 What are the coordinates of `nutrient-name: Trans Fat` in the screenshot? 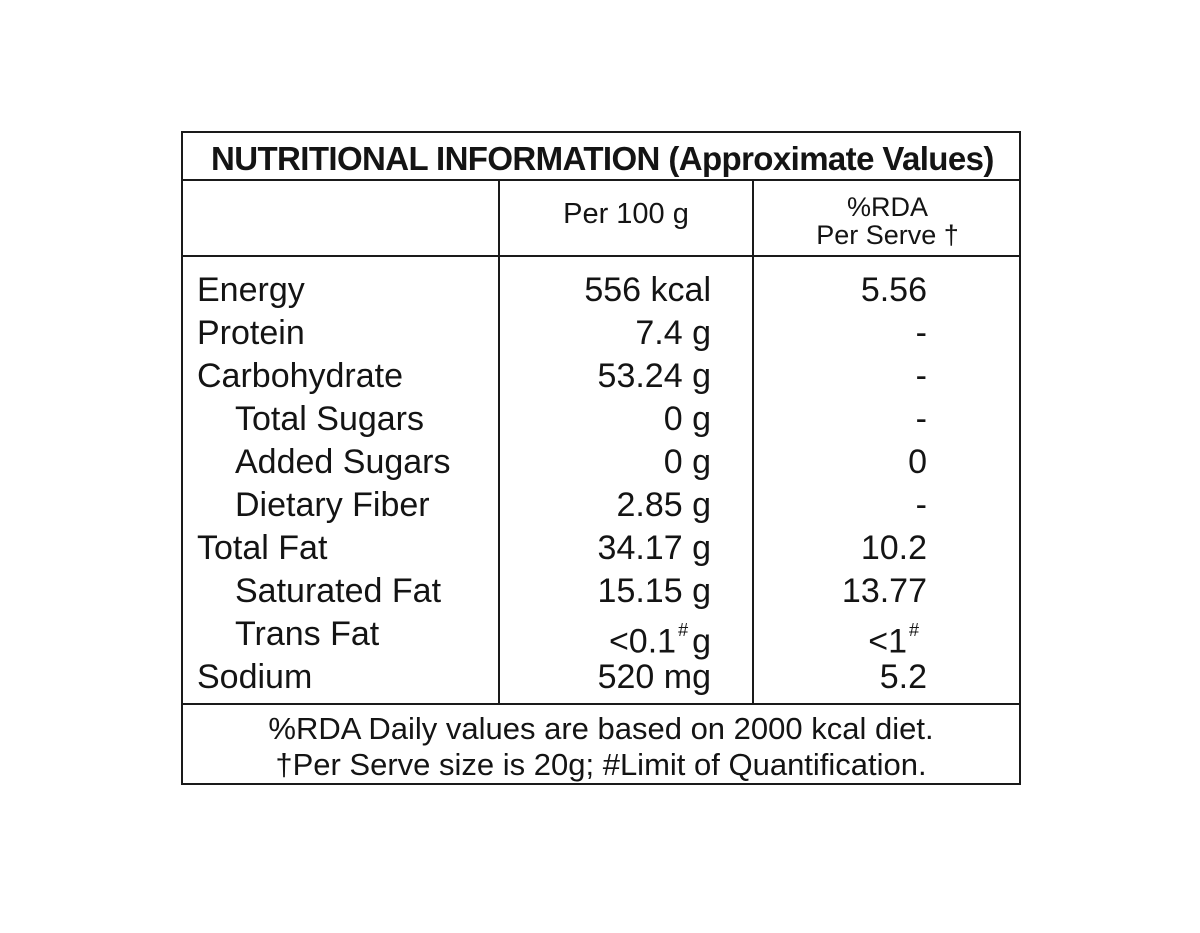 It's located at (307, 634).